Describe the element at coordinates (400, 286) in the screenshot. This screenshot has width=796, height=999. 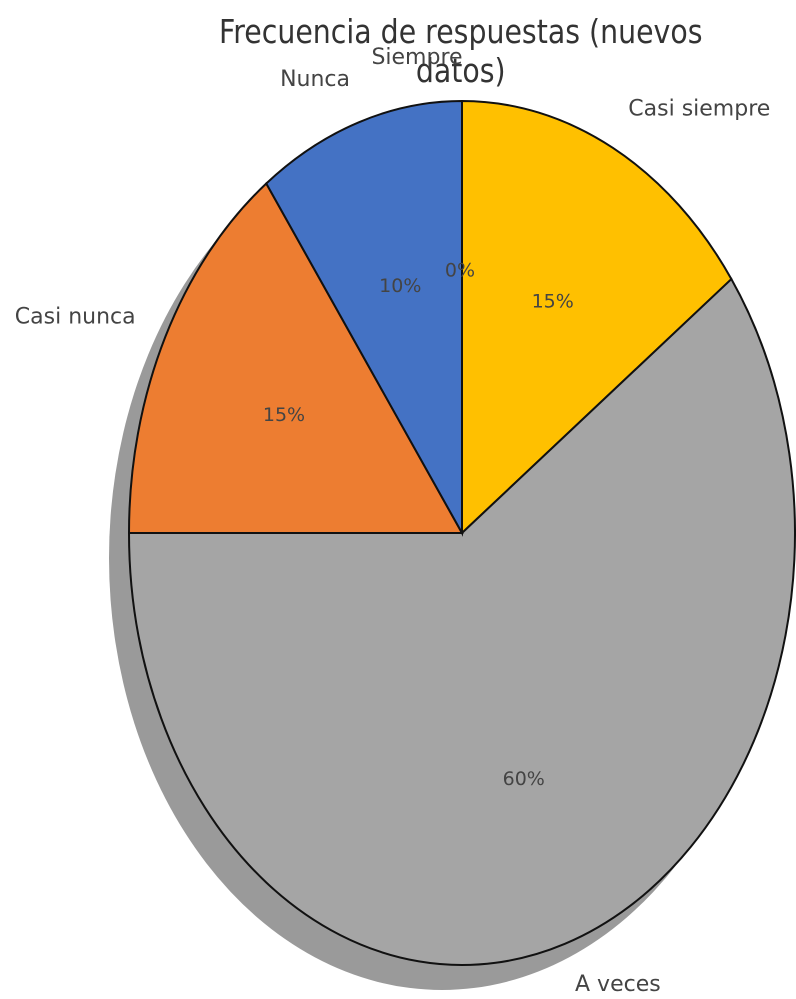
I see `pie-value-label-nunca: 10%` at that location.